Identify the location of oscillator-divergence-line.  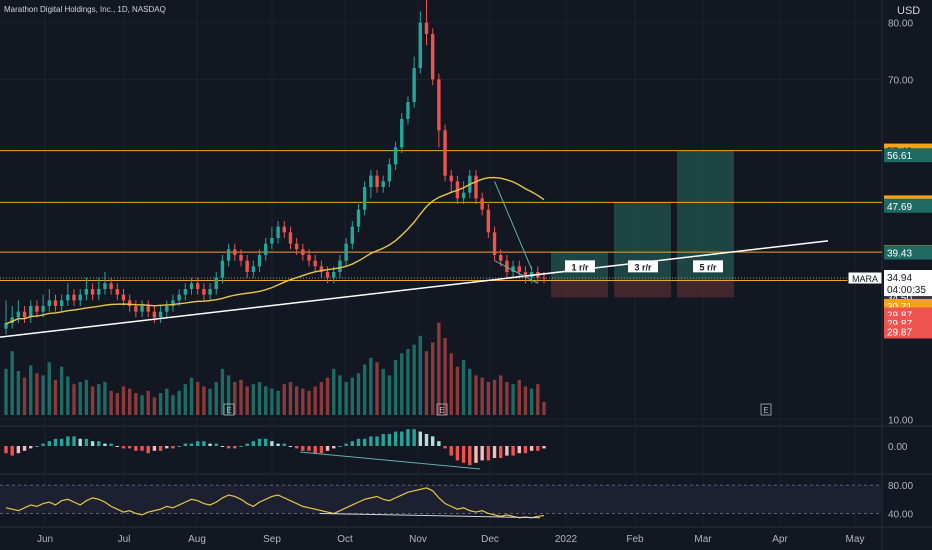
(430, 515).